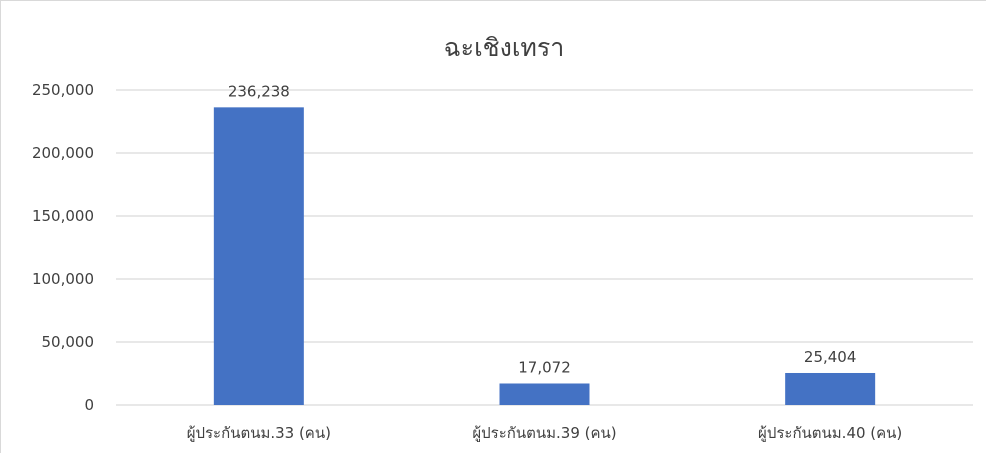 The width and height of the screenshot is (986, 454). Describe the element at coordinates (544, 367) in the screenshot. I see `data-label: 17,072` at that location.